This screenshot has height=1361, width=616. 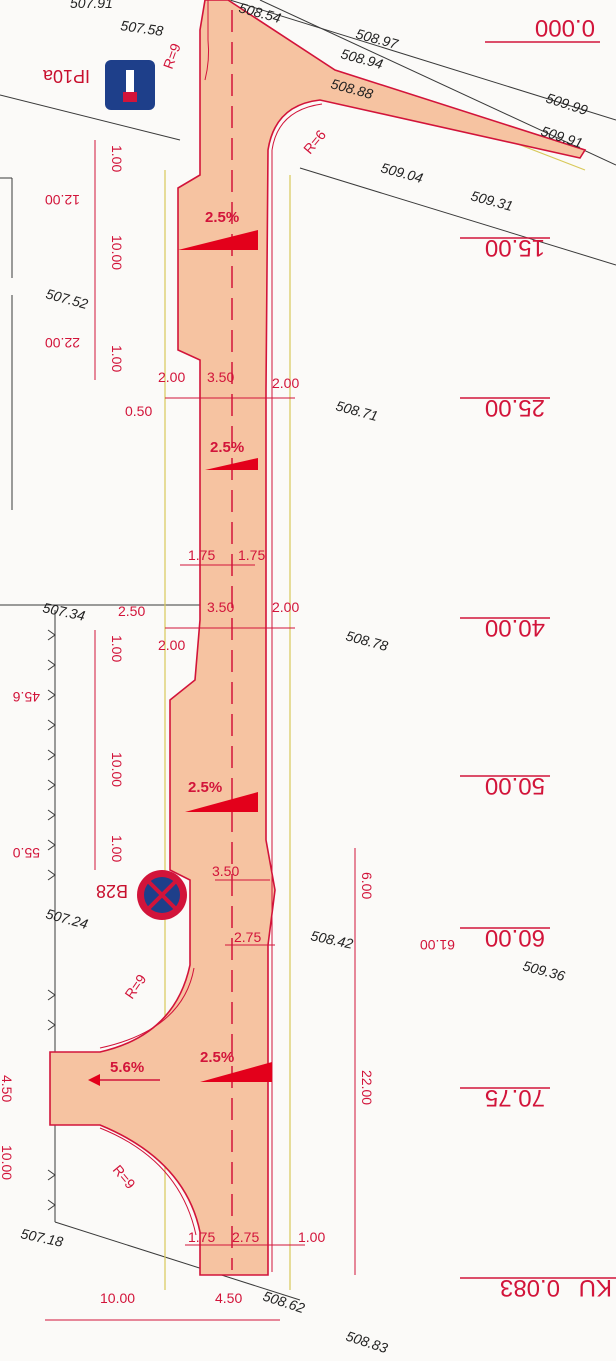 What do you see at coordinates (67, 298) in the screenshot?
I see `elevation-11: 507.52` at bounding box center [67, 298].